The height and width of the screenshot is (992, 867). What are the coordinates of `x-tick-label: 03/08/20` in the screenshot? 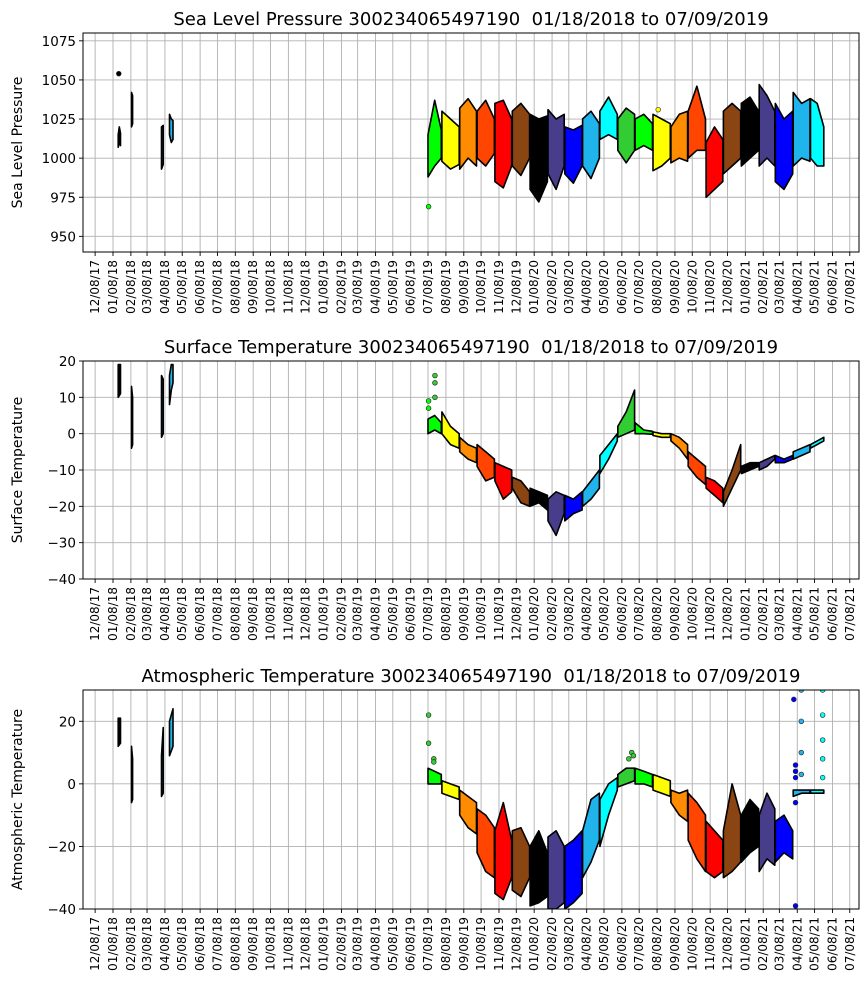 It's located at (569, 287).